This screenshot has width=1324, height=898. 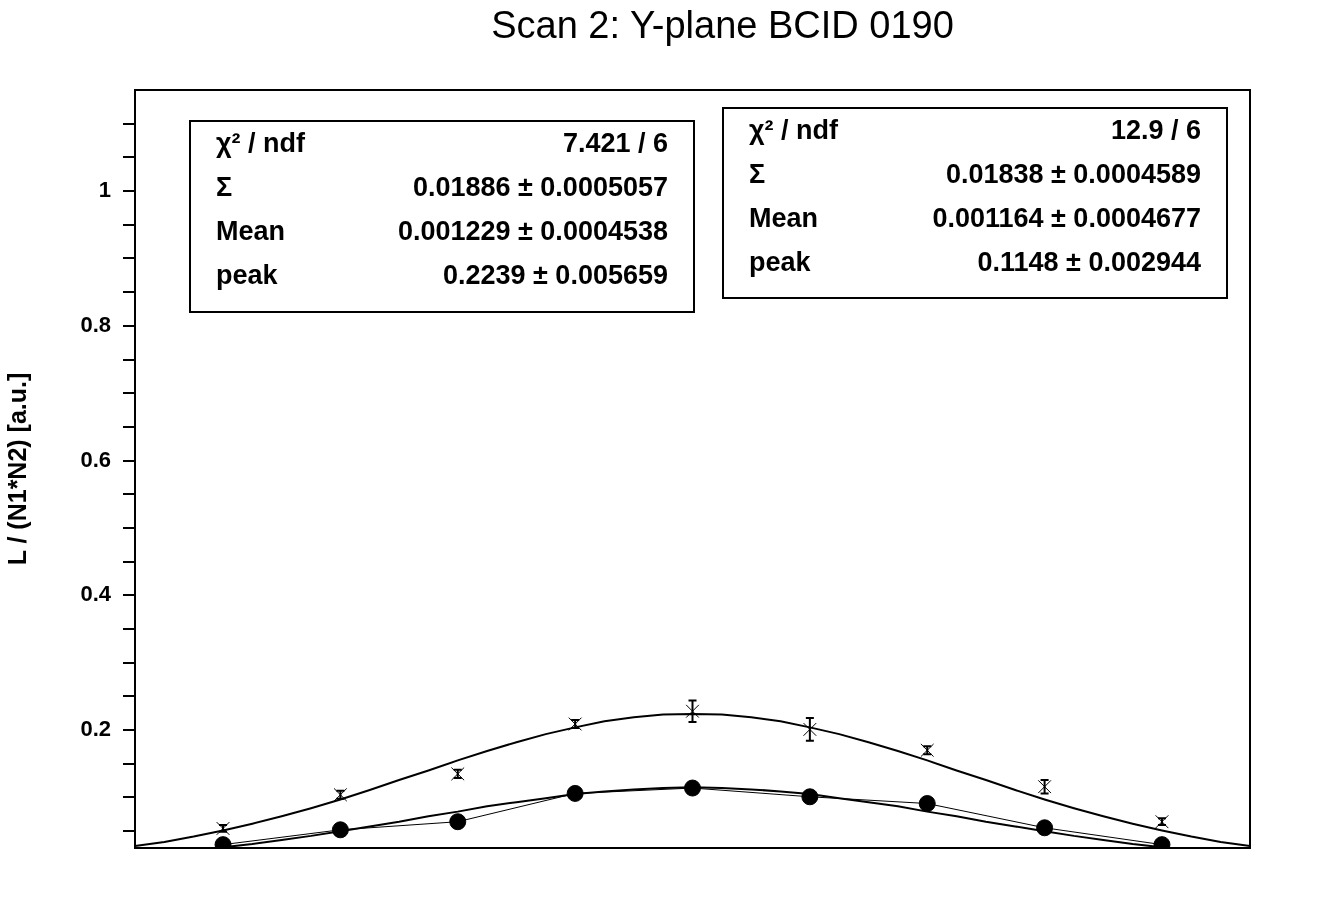 I want to click on y-tick-label: 1, so click(x=104, y=190).